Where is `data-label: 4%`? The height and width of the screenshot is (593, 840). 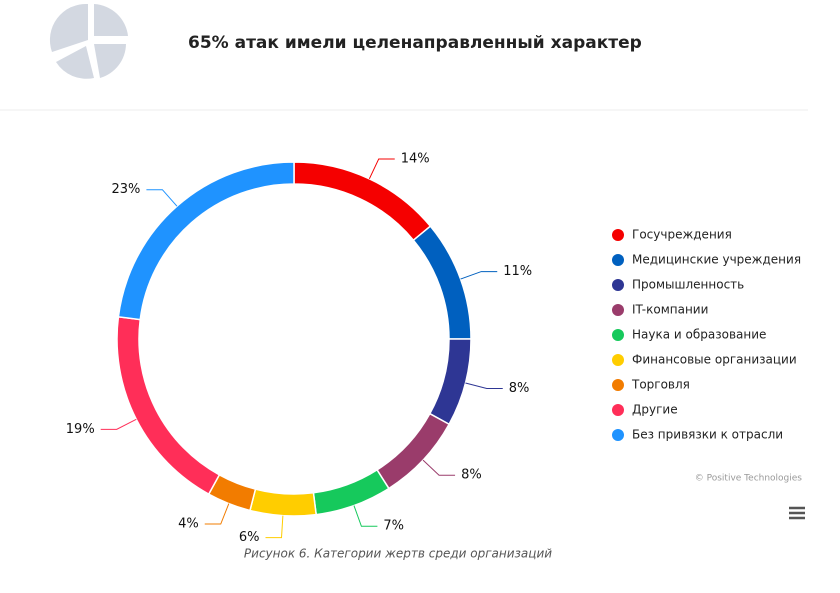
data-label: 4% is located at coordinates (188, 524).